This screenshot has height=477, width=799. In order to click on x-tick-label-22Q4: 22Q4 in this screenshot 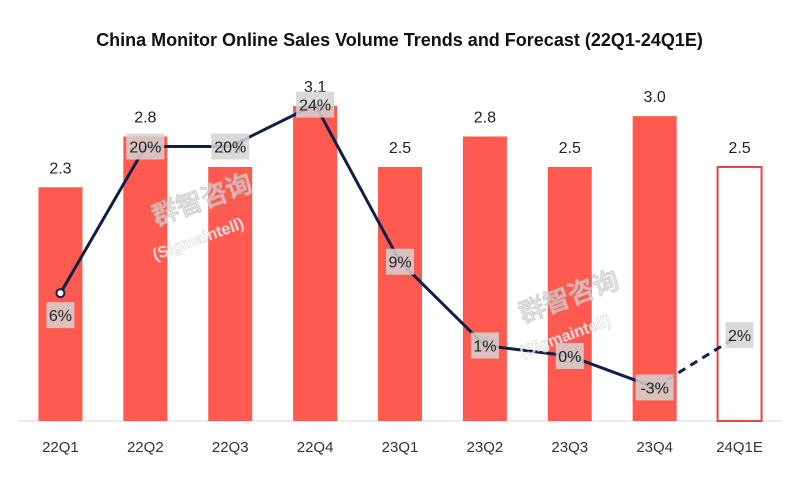, I will do `click(315, 447)`.